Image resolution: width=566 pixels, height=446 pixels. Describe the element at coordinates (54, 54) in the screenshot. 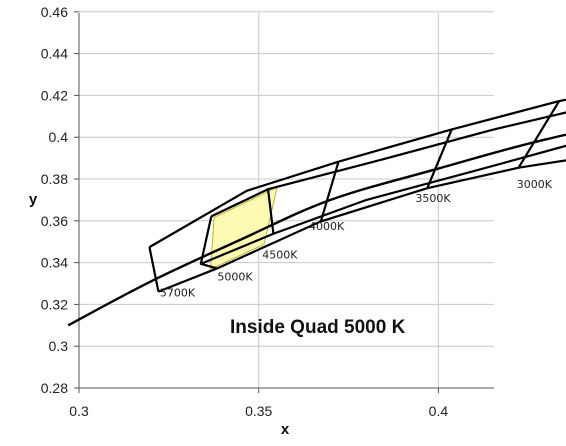

I see `y-tick-label: 0.44` at that location.